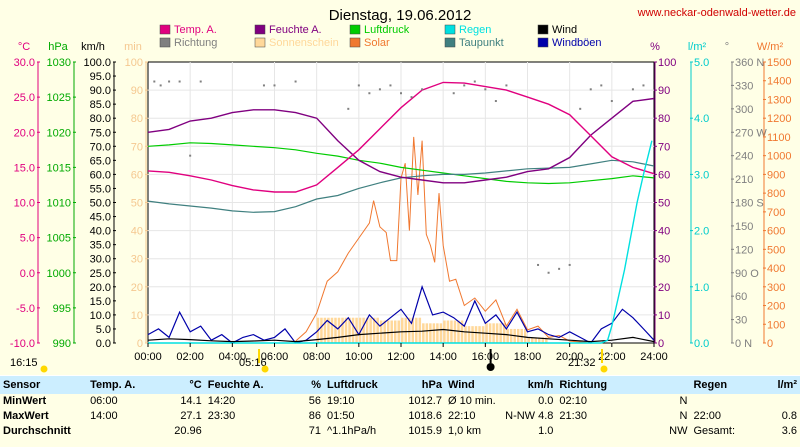 The image size is (800, 447). I want to click on legend-label: Feuchte A., so click(295, 30).